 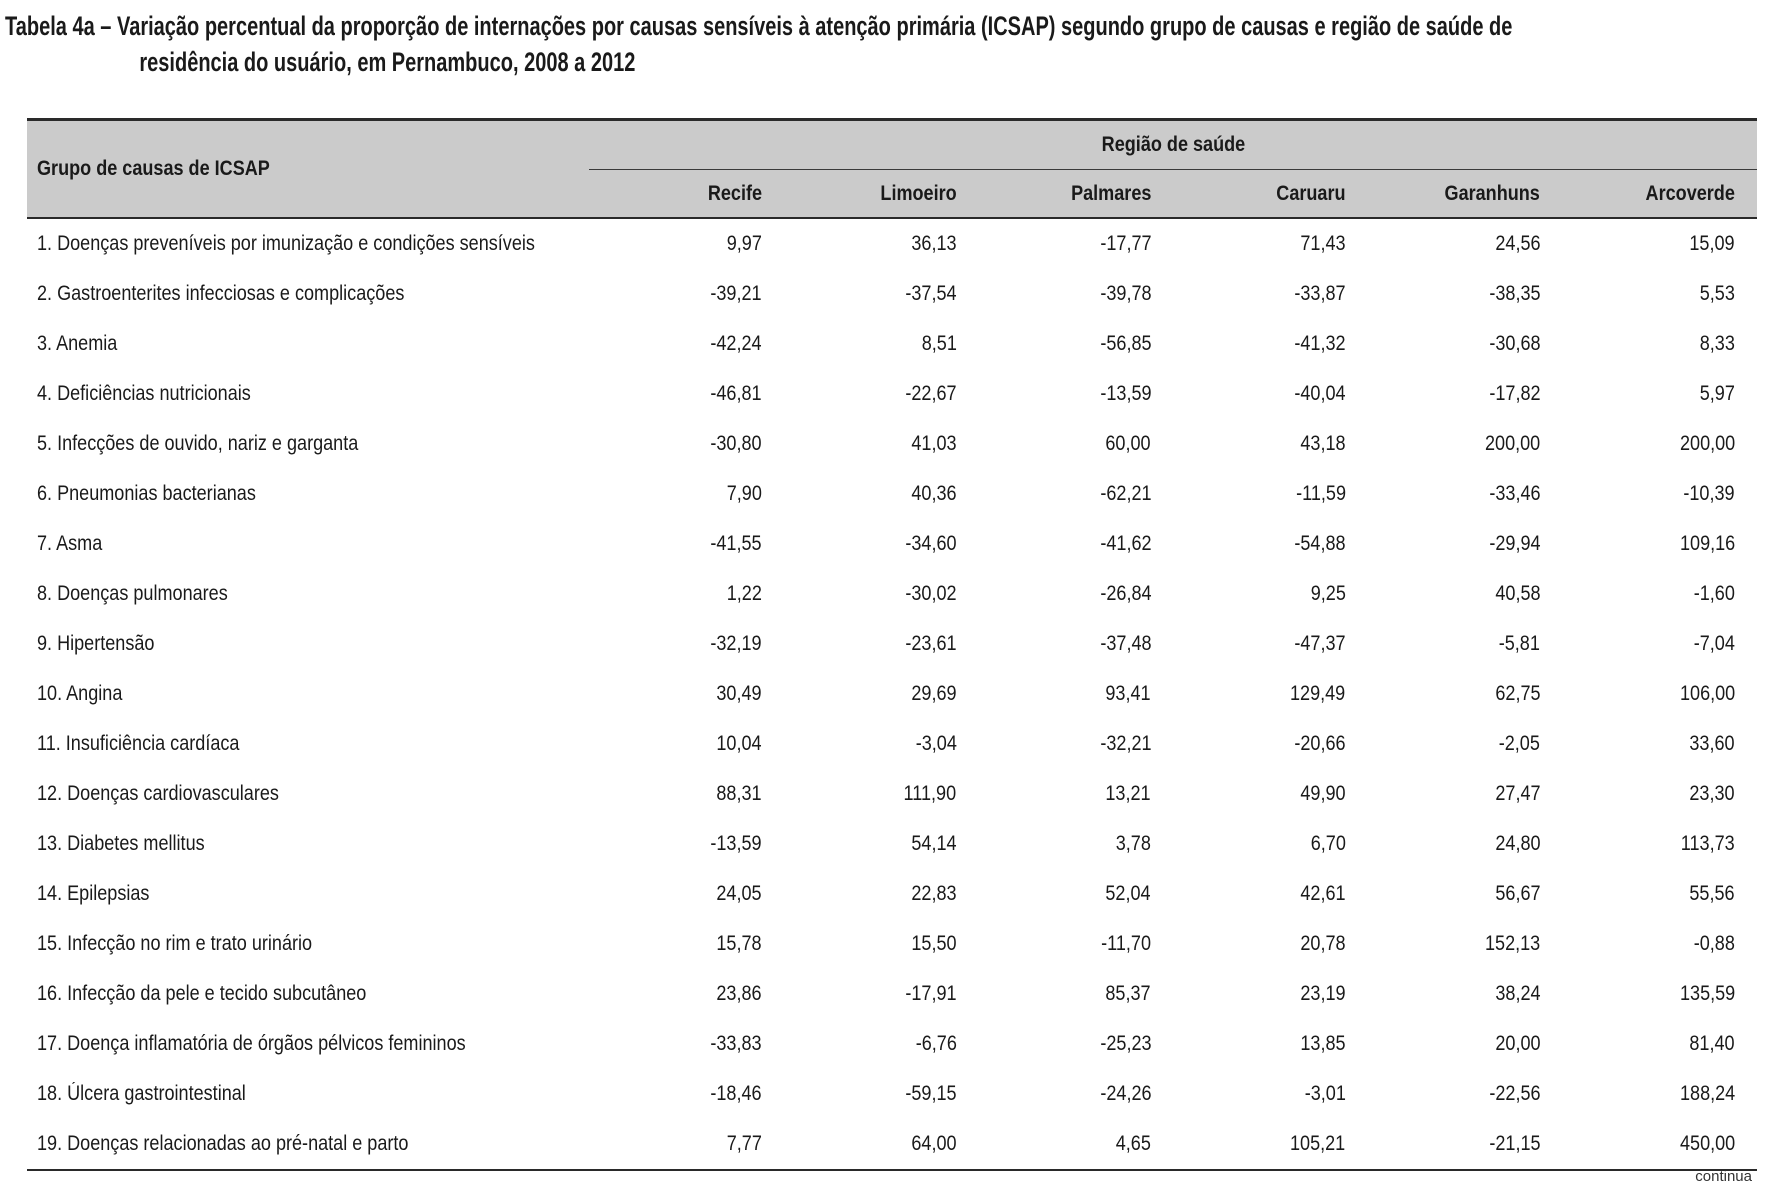 I want to click on cell-value: -41,32, so click(x=1320, y=343).